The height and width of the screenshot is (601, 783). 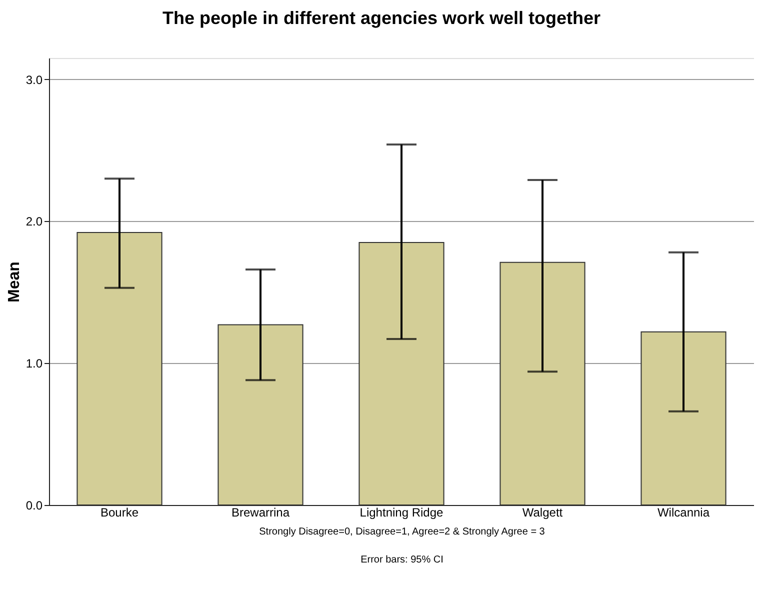 What do you see at coordinates (119, 513) in the screenshot?
I see `x-tick-label: Bourke` at bounding box center [119, 513].